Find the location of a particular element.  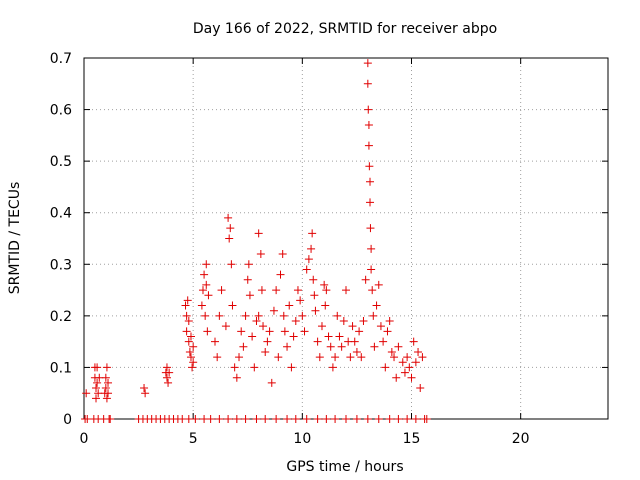

x-tick-label: 20 is located at coordinates (521, 439).